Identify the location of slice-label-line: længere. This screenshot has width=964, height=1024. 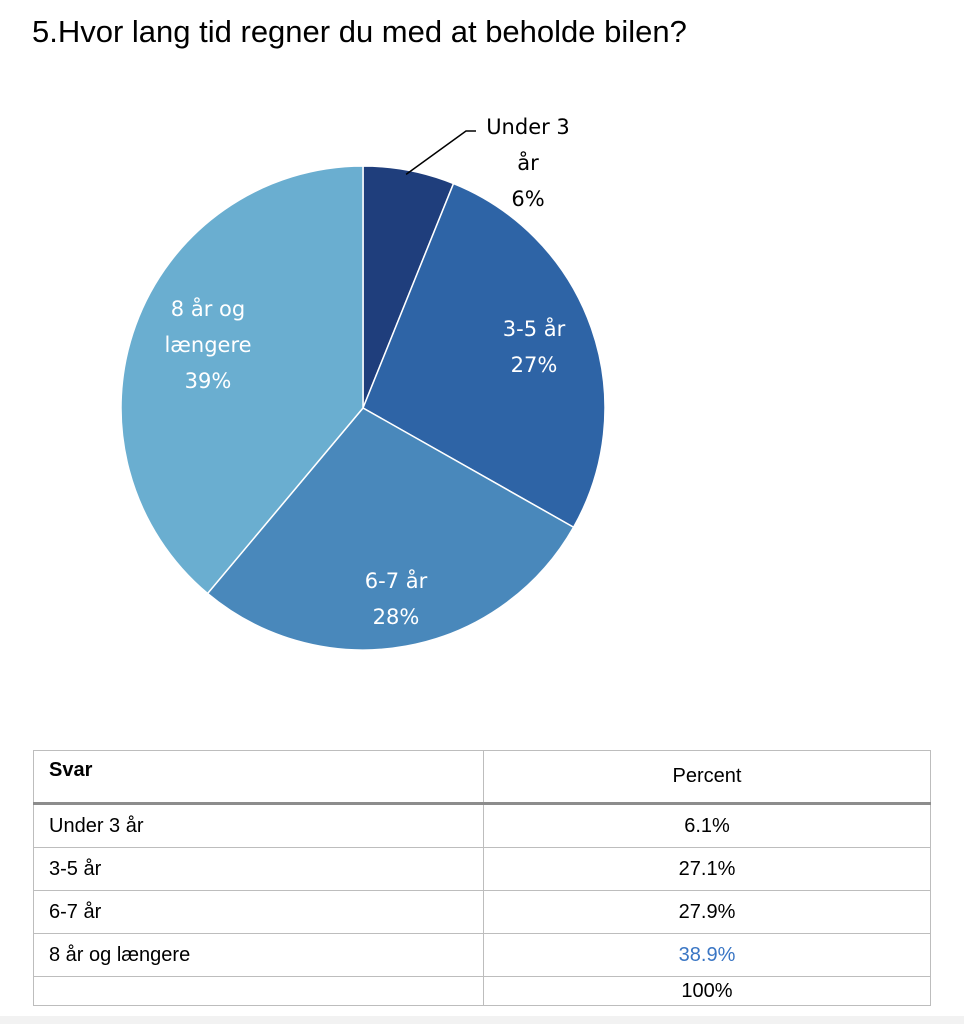
(207, 345).